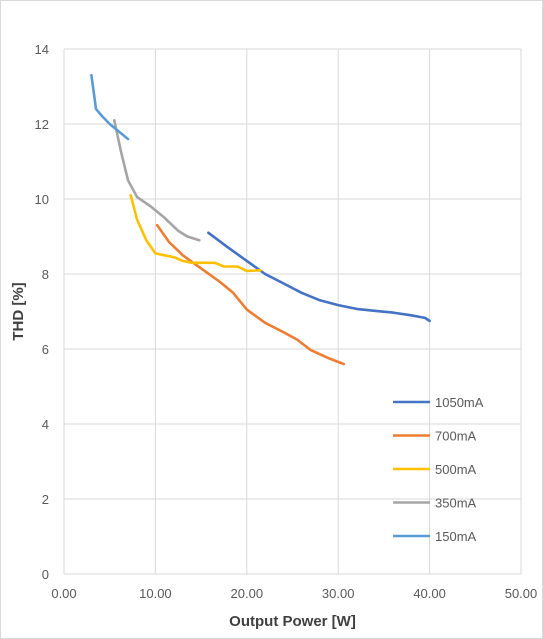 The height and width of the screenshot is (639, 543). I want to click on series-line-150mA, so click(110, 107).